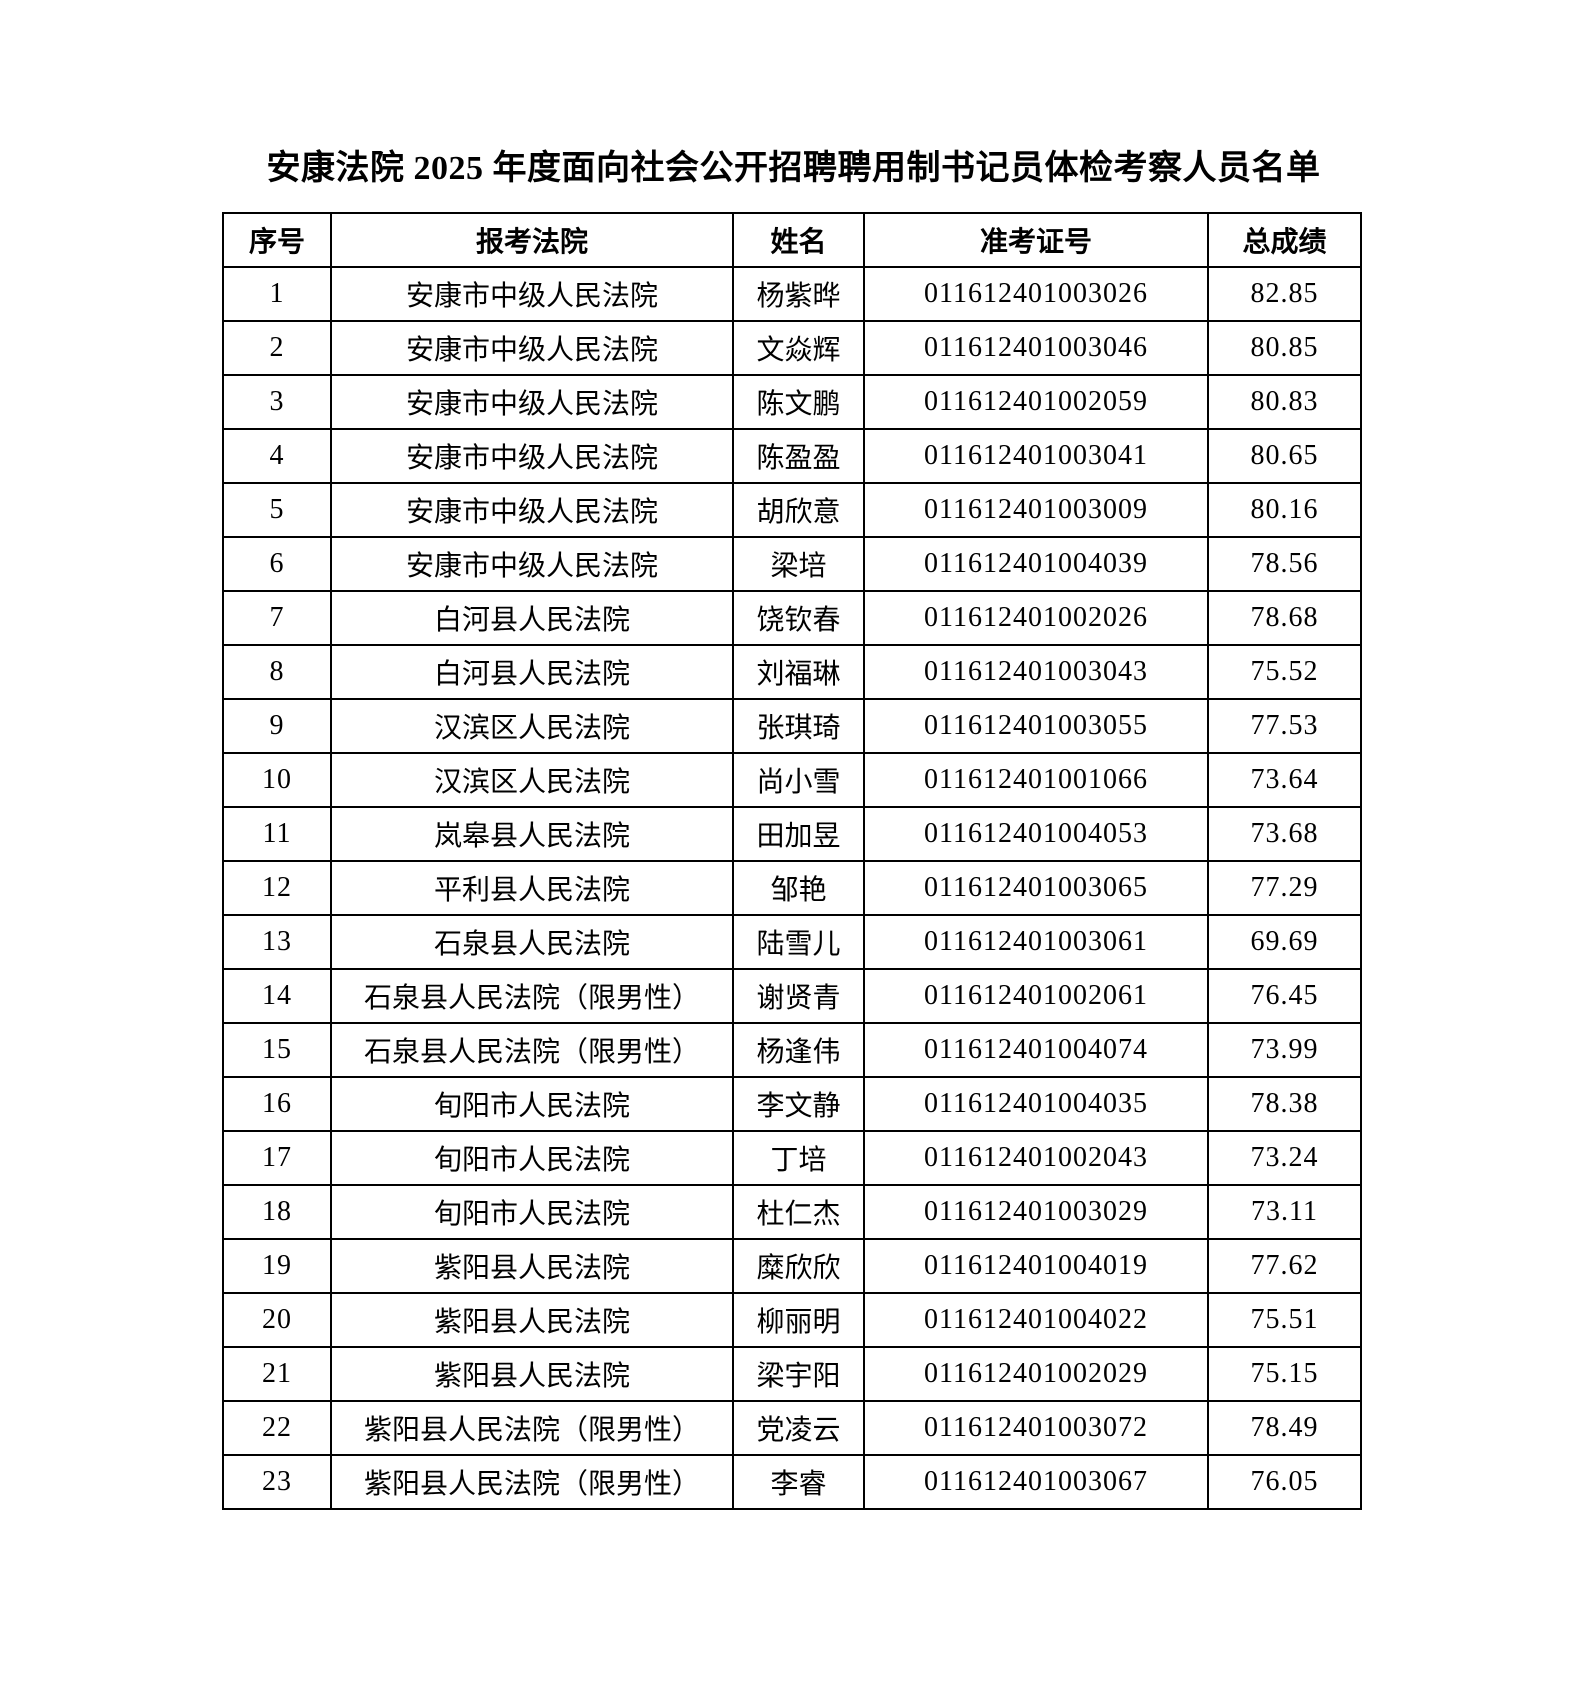 This screenshot has width=1587, height=1707. What do you see at coordinates (1284, 726) in the screenshot?
I see `cell-score: 77.53` at bounding box center [1284, 726].